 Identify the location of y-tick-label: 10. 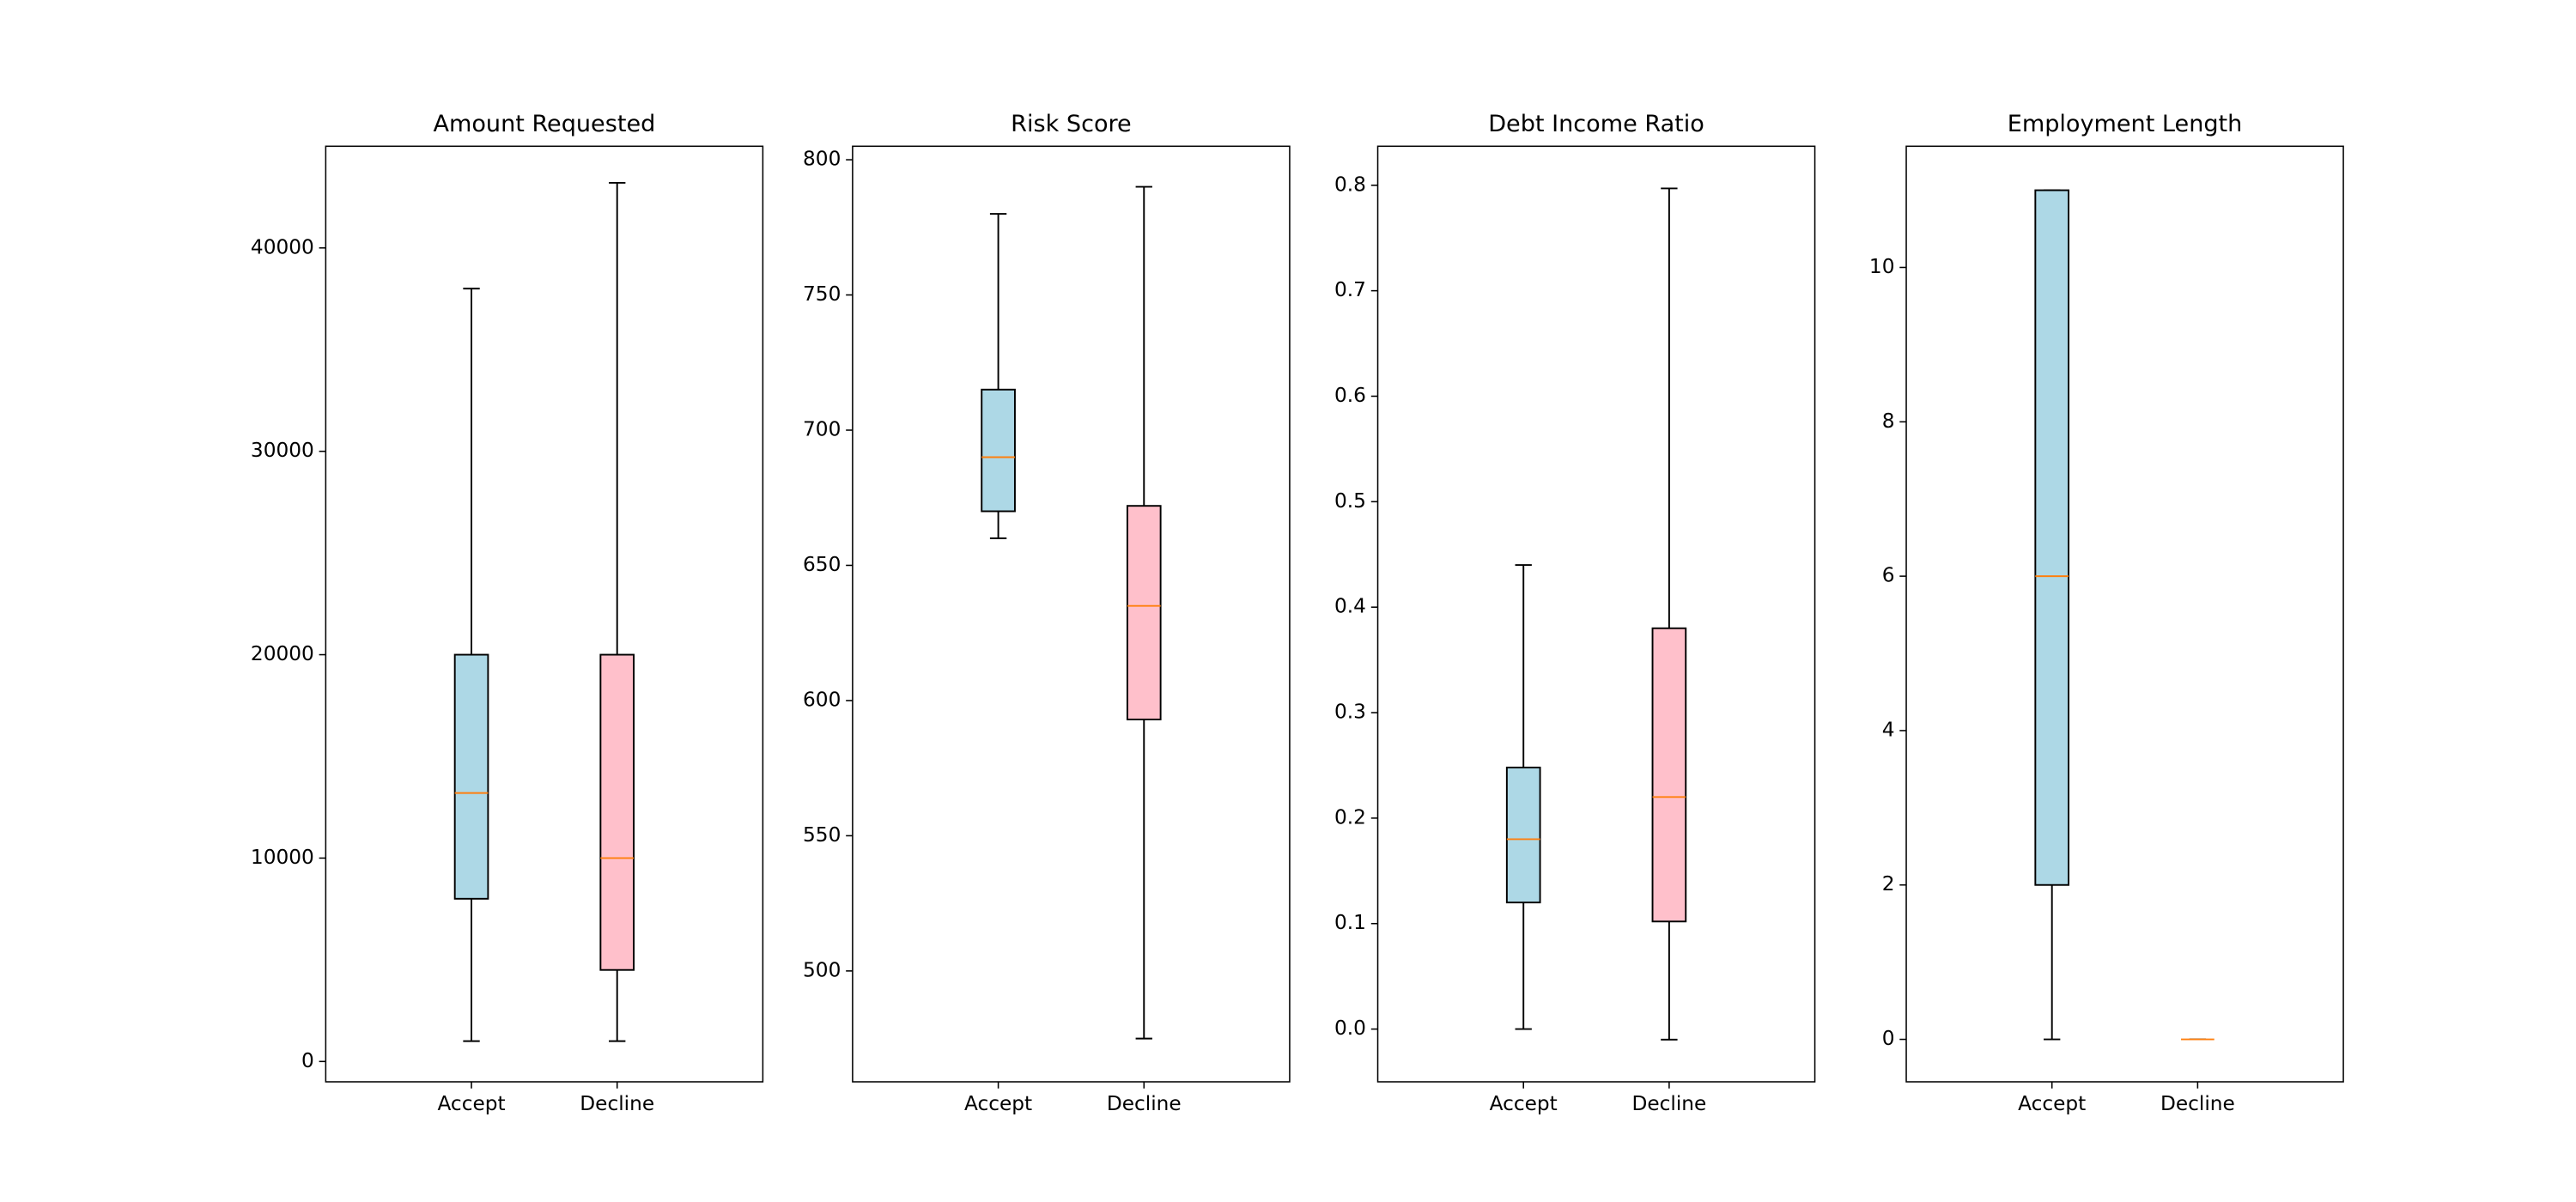
(1882, 266).